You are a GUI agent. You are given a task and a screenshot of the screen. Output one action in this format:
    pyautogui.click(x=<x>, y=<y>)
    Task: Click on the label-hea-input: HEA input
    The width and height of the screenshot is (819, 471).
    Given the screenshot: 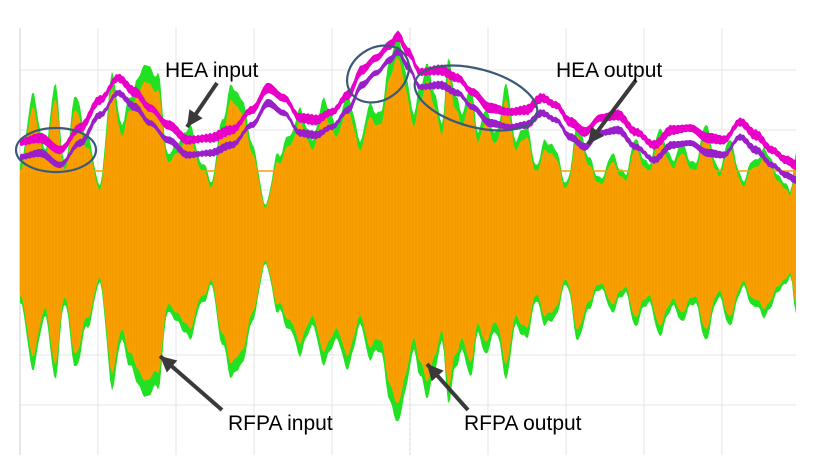 What is the action you would take?
    pyautogui.click(x=212, y=70)
    